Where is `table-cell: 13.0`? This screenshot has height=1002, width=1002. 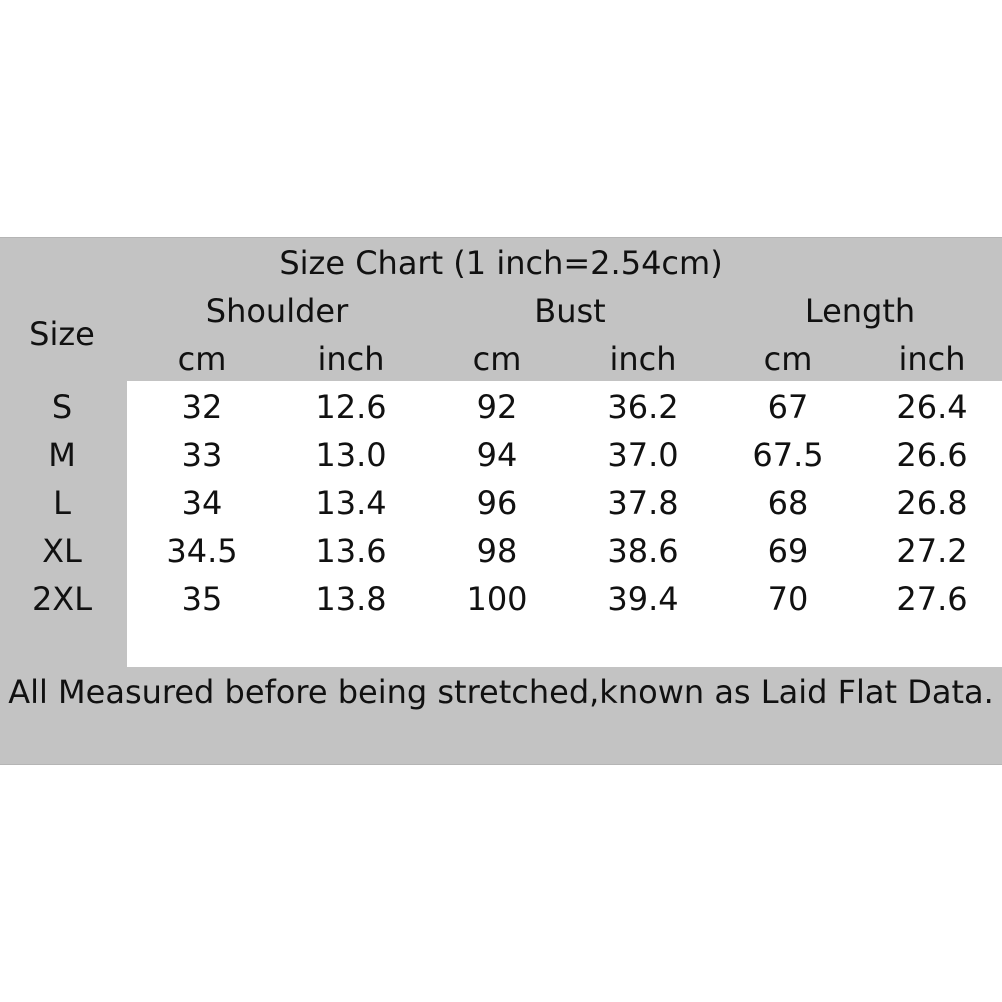 table-cell: 13.0 is located at coordinates (351, 455).